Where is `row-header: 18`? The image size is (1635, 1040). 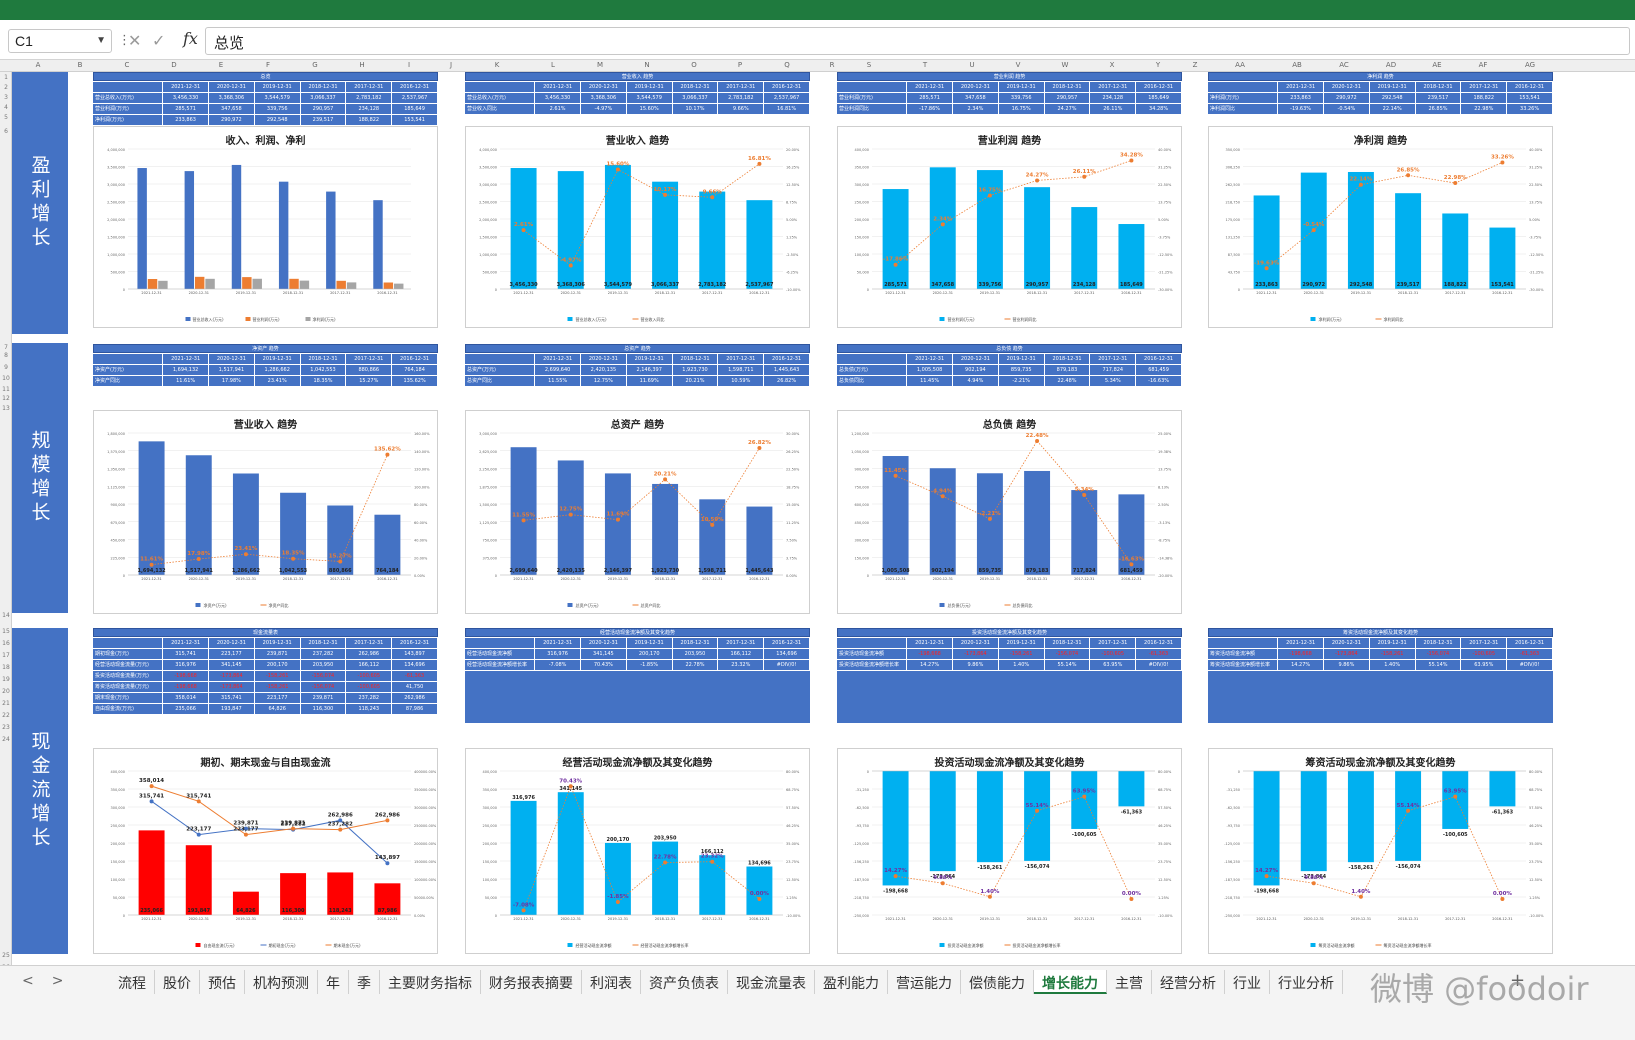
row-header: 18 is located at coordinates (6, 667).